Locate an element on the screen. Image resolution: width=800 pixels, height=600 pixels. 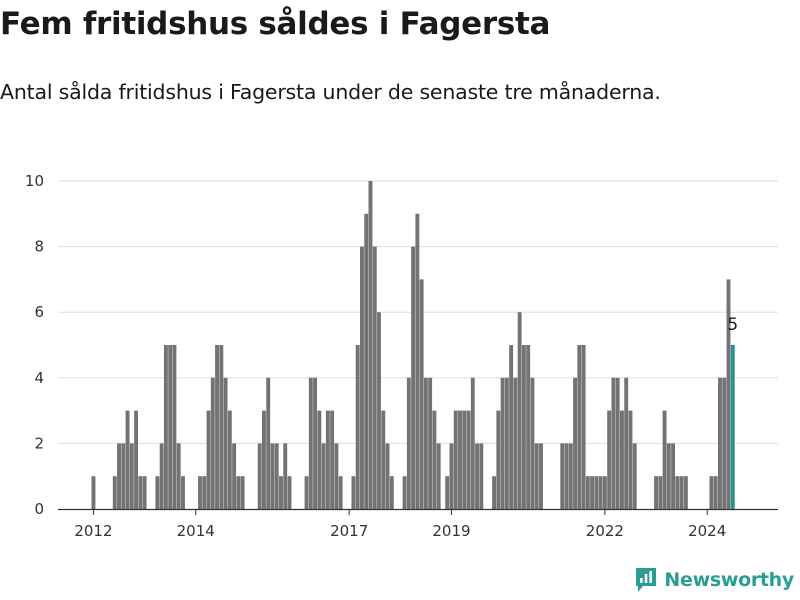
y-tick-label: 4 is located at coordinates (39, 378).